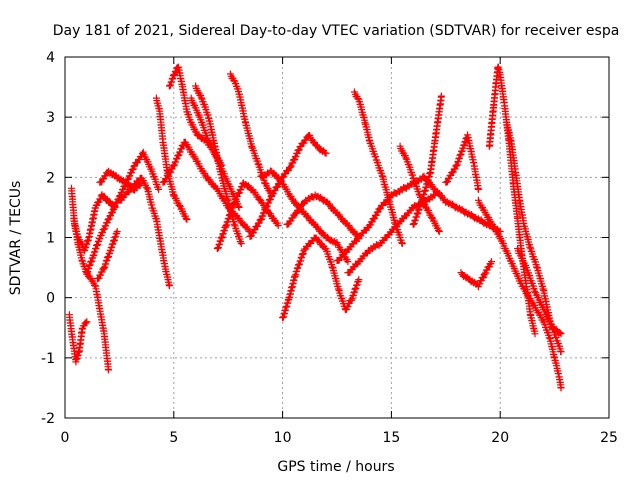 The width and height of the screenshot is (640, 480). I want to click on series-arc4, so click(123, 212).